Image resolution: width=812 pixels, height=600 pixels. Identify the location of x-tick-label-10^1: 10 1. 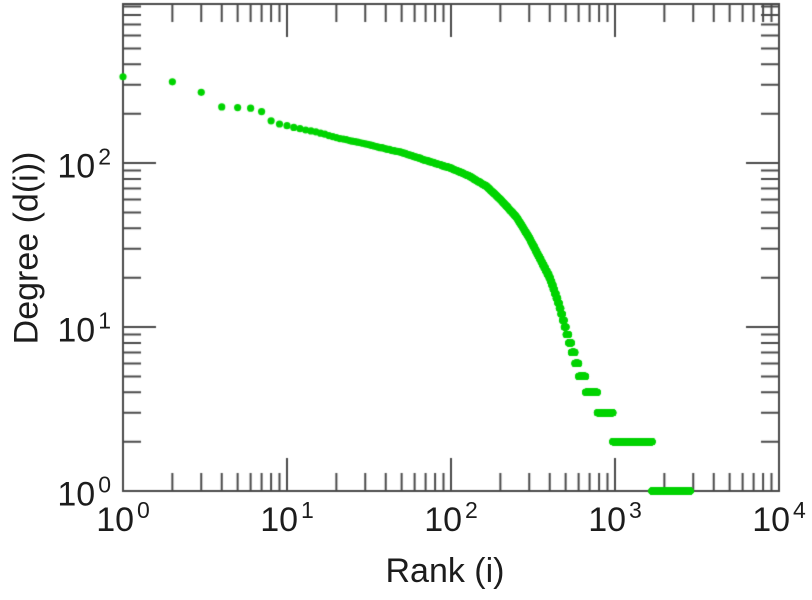
(287, 518).